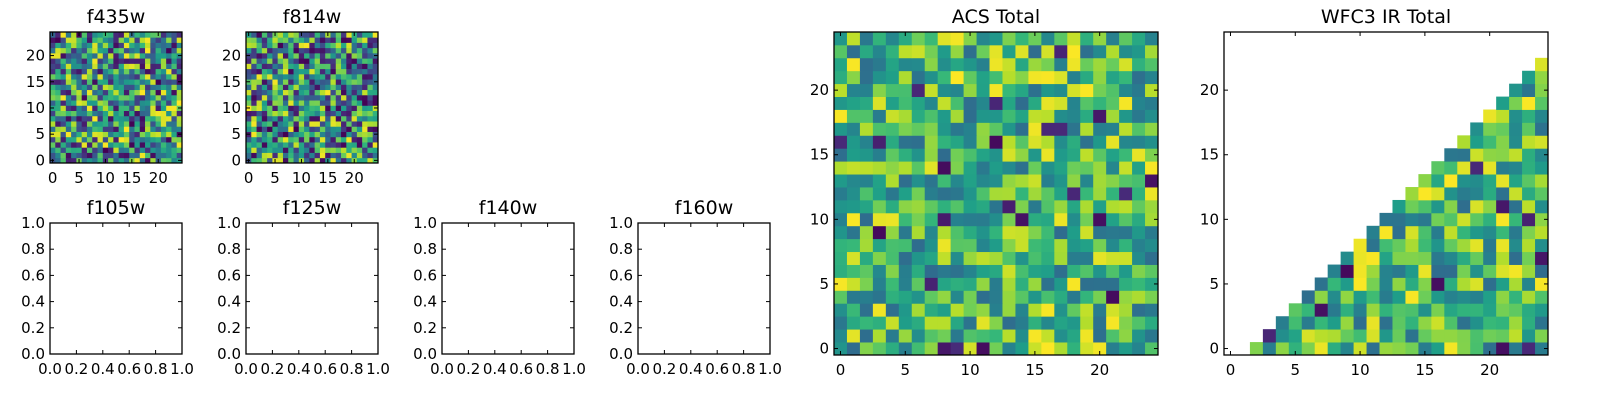  I want to click on x-tick-label: 5, so click(79, 178).